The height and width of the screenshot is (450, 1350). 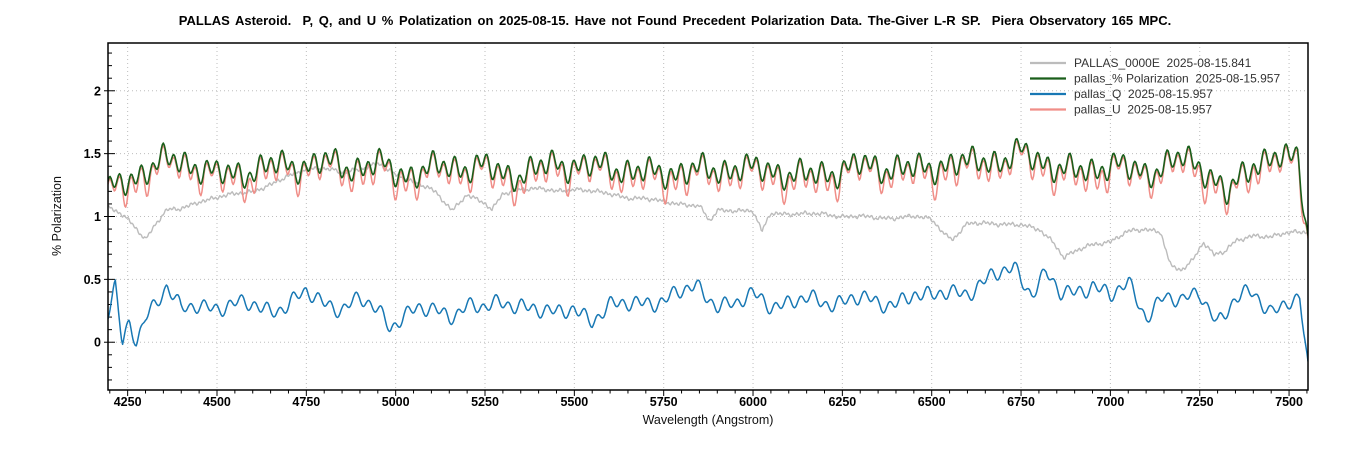 I want to click on legend-label-pallas_U: pallas_U 2025-08-15.957, so click(x=1143, y=110).